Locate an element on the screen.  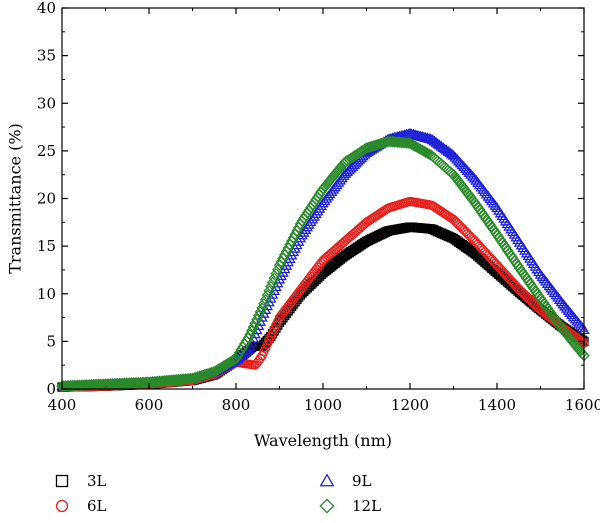
y-tick-label-0: 0 is located at coordinates (51, 389).